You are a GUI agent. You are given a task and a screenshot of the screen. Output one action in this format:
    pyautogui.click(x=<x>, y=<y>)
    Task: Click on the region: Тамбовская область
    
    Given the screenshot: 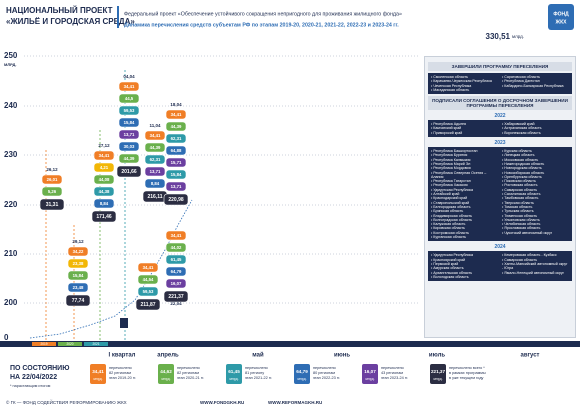 What is the action you would take?
    pyautogui.click(x=535, y=198)
    